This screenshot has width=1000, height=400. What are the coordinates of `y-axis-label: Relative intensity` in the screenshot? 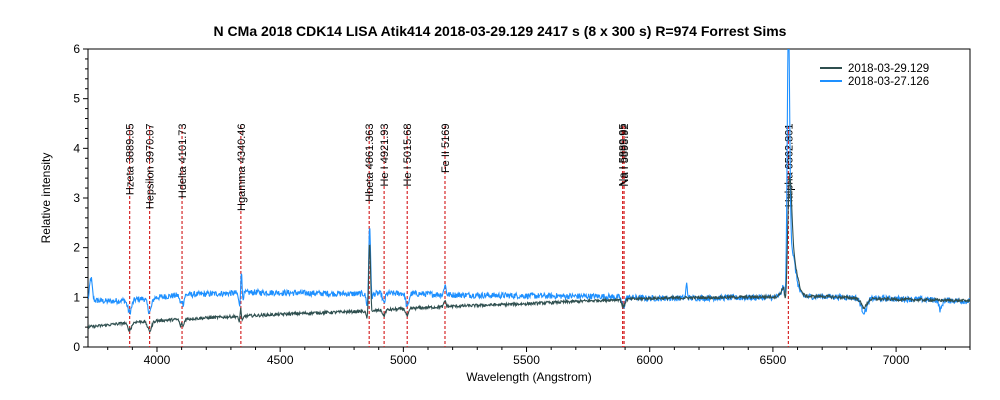 It's located at (46, 198).